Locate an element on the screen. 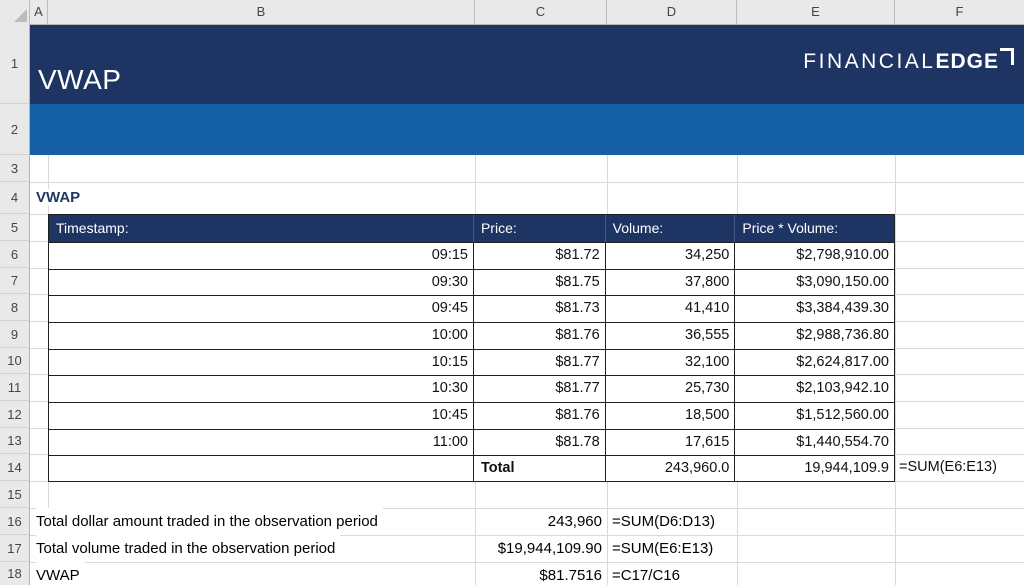 The width and height of the screenshot is (1024, 585). volume-cell: 36,555 is located at coordinates (670, 335).